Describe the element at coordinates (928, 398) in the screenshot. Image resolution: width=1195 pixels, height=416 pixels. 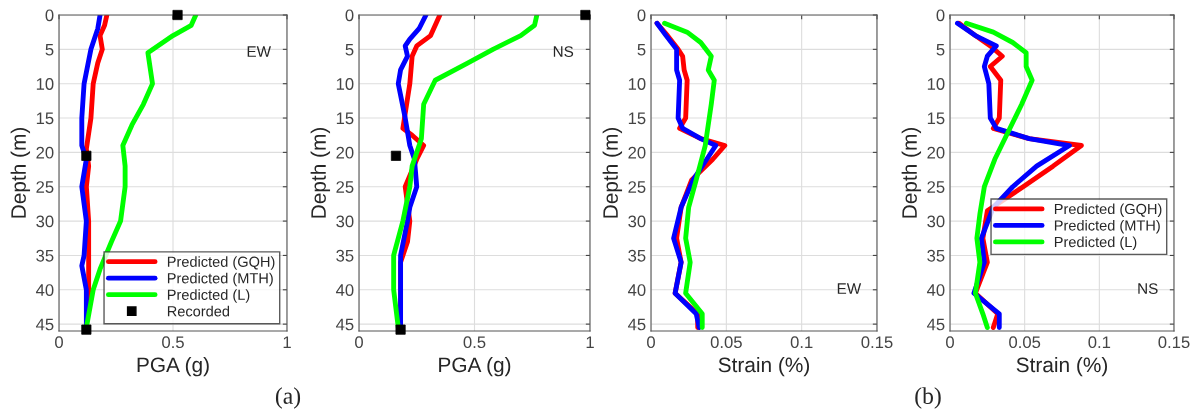
I see `text: (b)` at that location.